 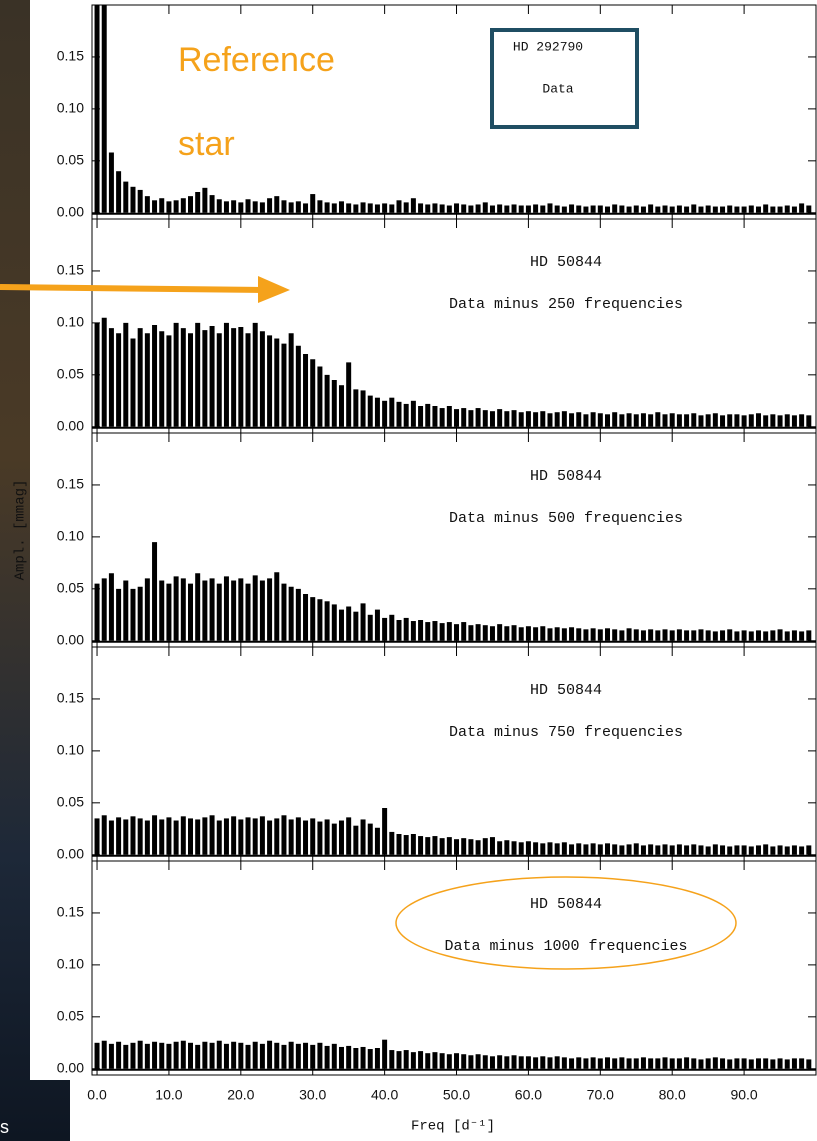 I want to click on panel-subtitle: Data minus 750 frequencies, so click(x=566, y=732).